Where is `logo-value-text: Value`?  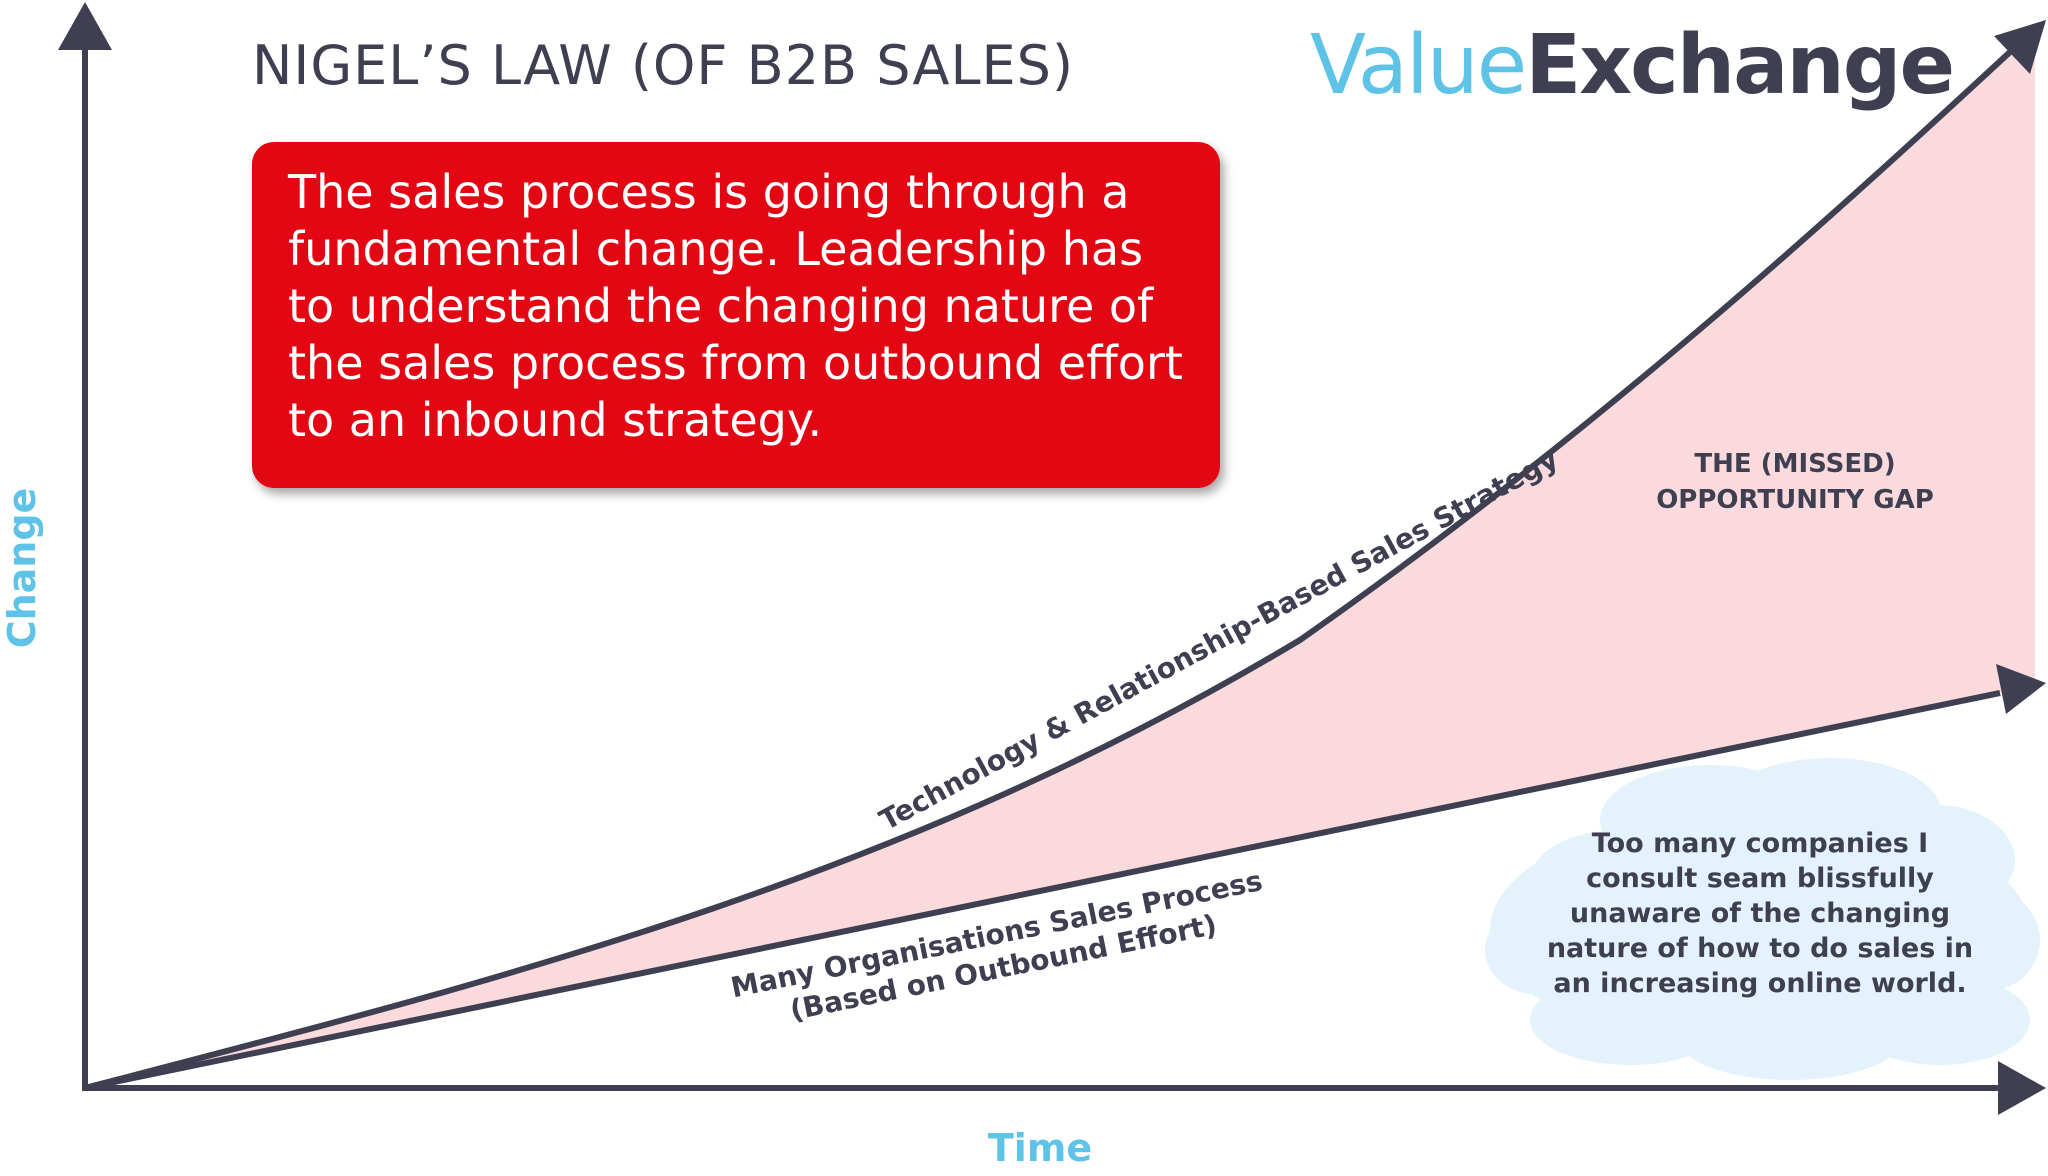 logo-value-text: Value is located at coordinates (1418, 65).